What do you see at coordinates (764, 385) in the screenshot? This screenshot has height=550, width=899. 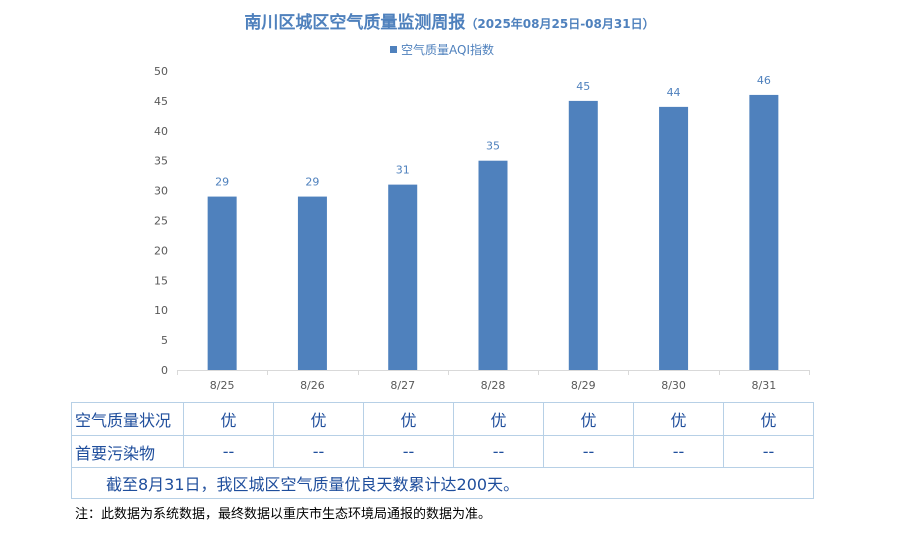 I see `x-tick-label: 8/31` at bounding box center [764, 385].